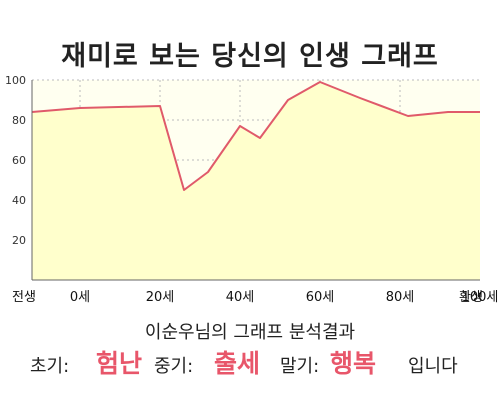 This screenshot has height=400, width=500. Describe the element at coordinates (353, 363) in the screenshot. I see `late-phase-value: 행복` at that location.